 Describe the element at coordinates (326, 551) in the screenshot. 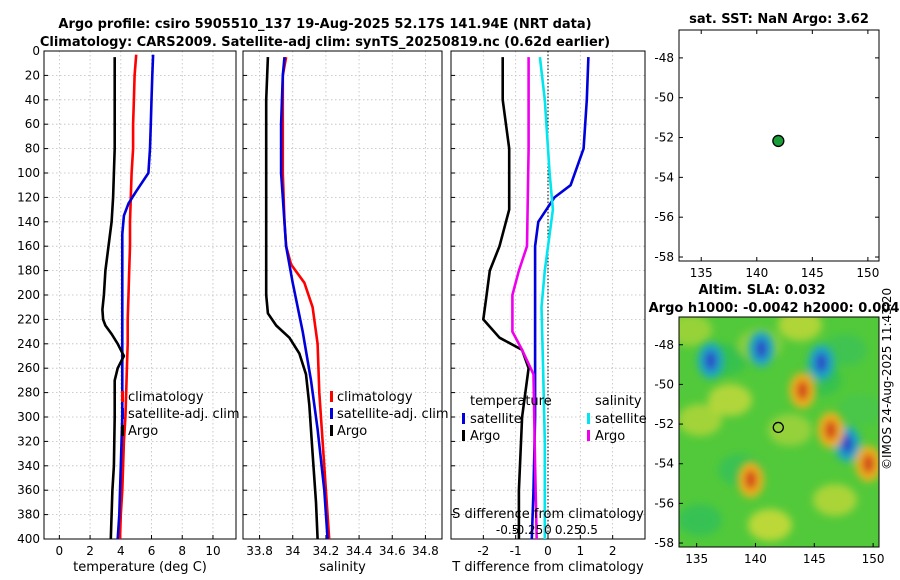

I see `x-tick-label: 34.2` at that location.